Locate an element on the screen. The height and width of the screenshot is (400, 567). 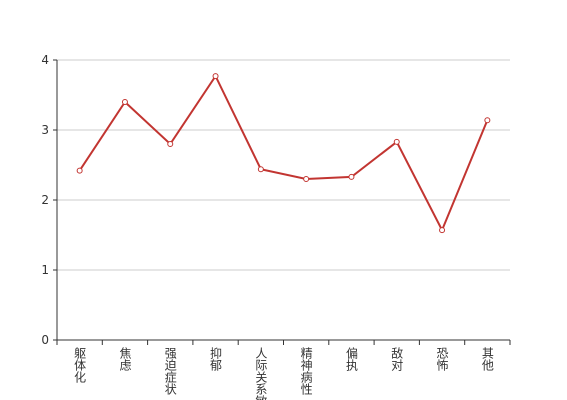
y-tick-label: 3 is located at coordinates (45, 130).